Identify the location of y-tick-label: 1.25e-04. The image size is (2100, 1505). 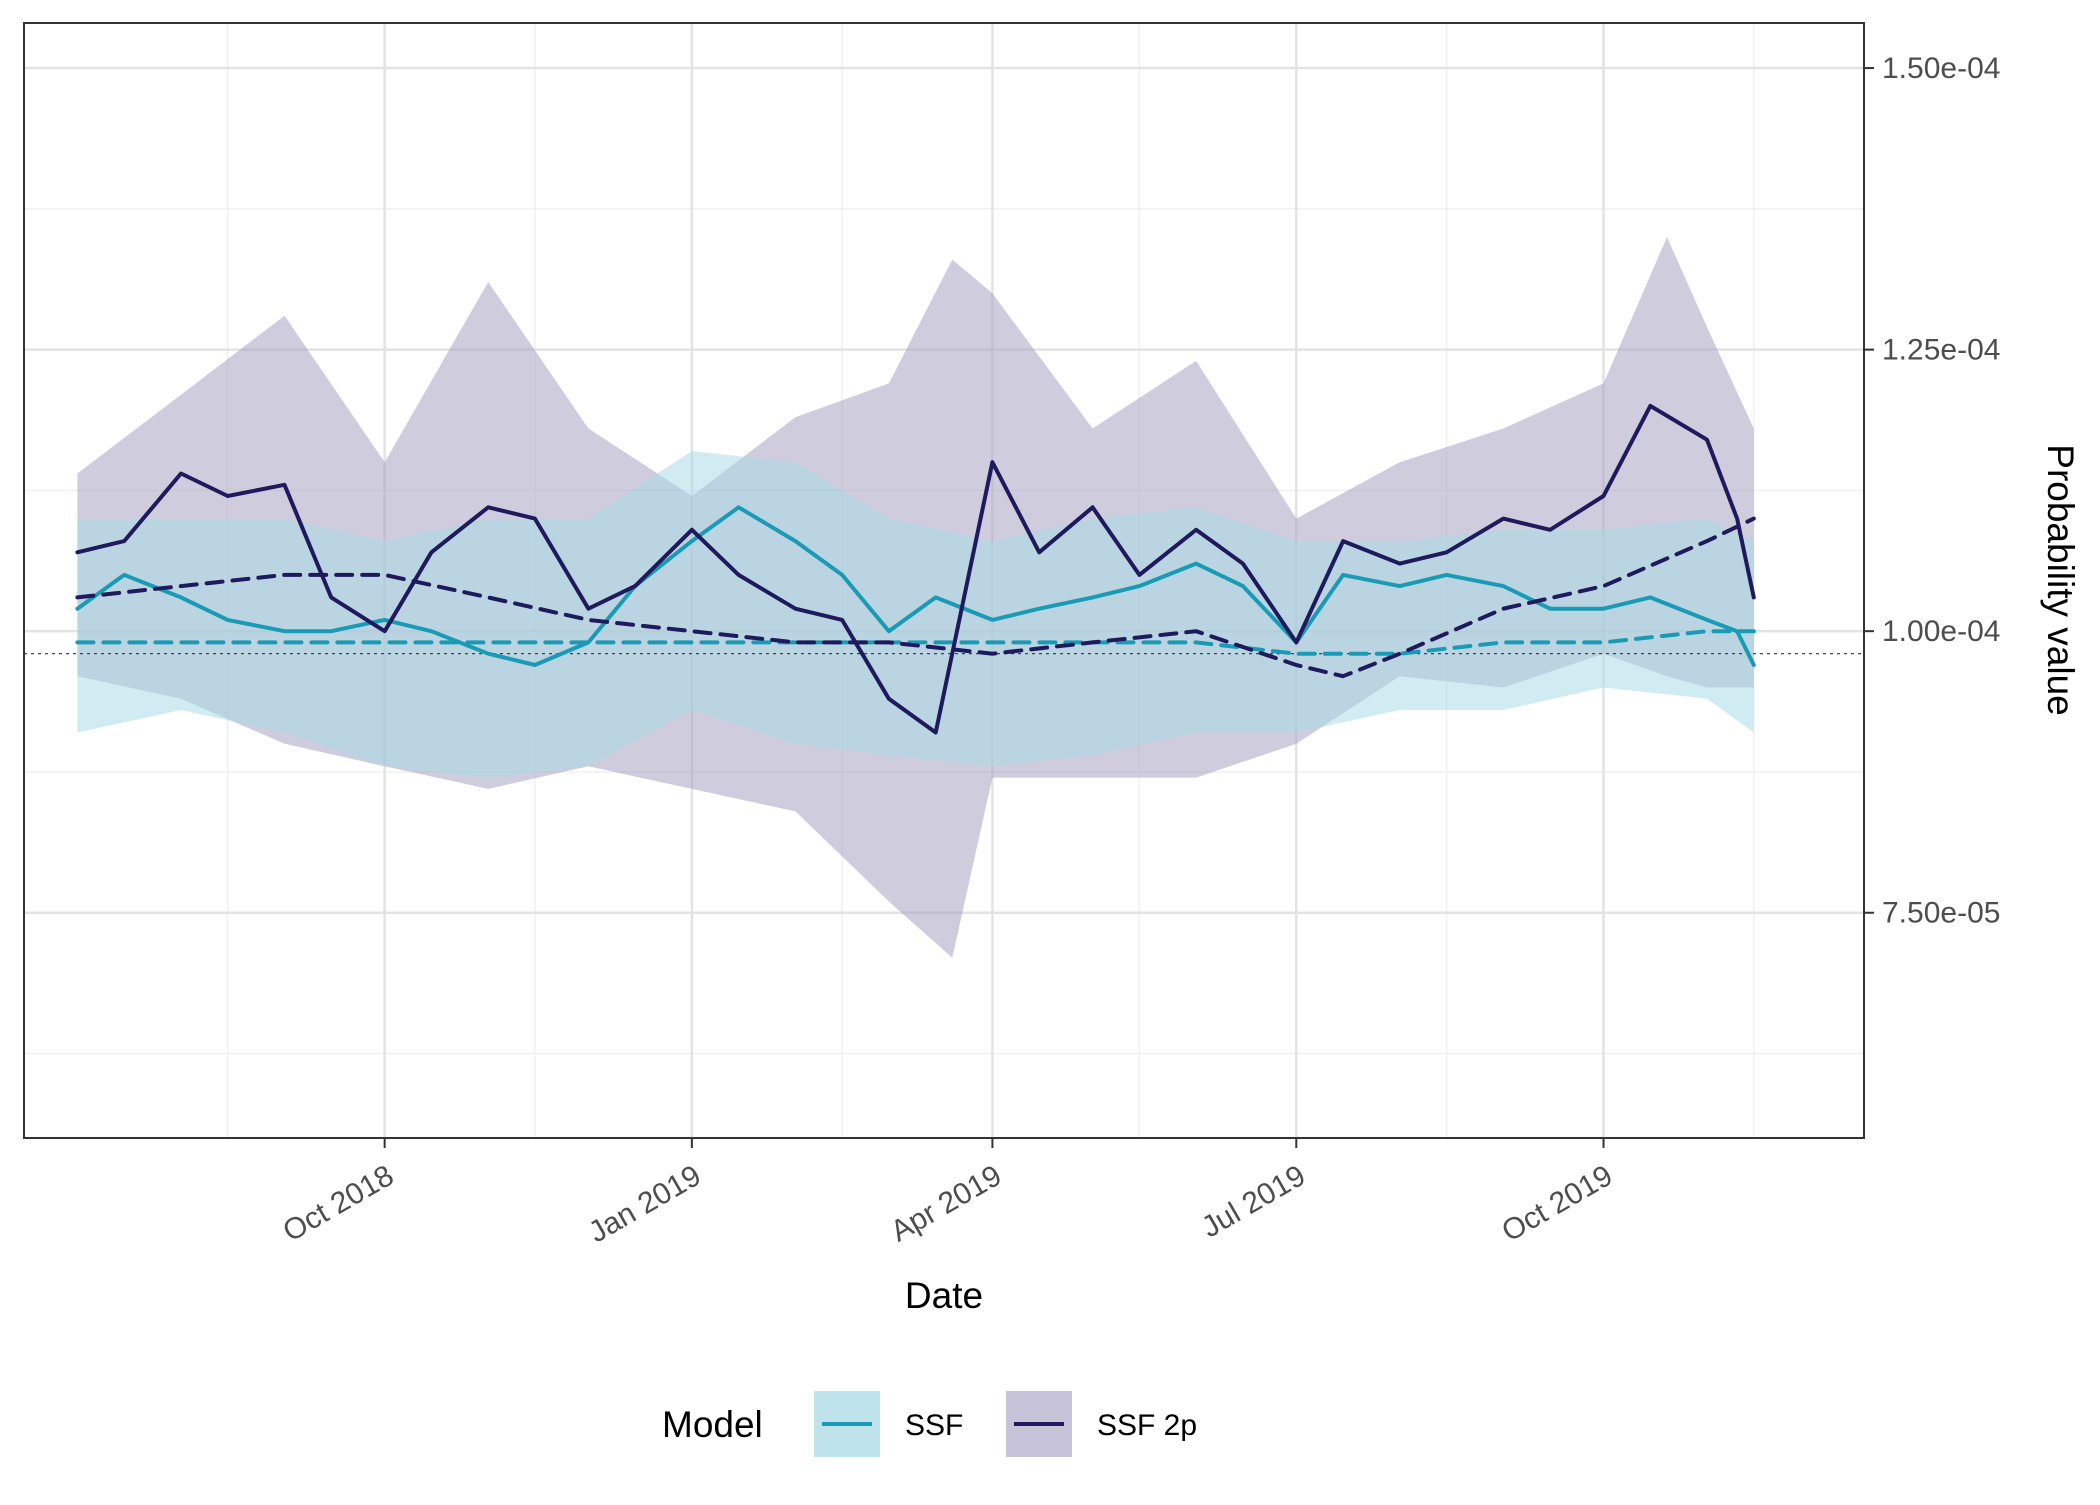
(1941, 350).